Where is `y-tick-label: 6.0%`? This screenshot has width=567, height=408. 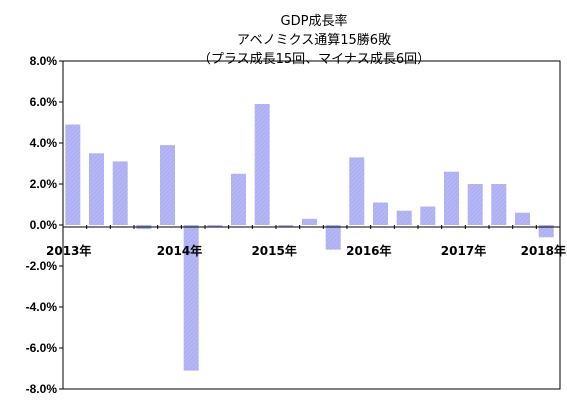 y-tick-label: 6.0% is located at coordinates (44, 102).